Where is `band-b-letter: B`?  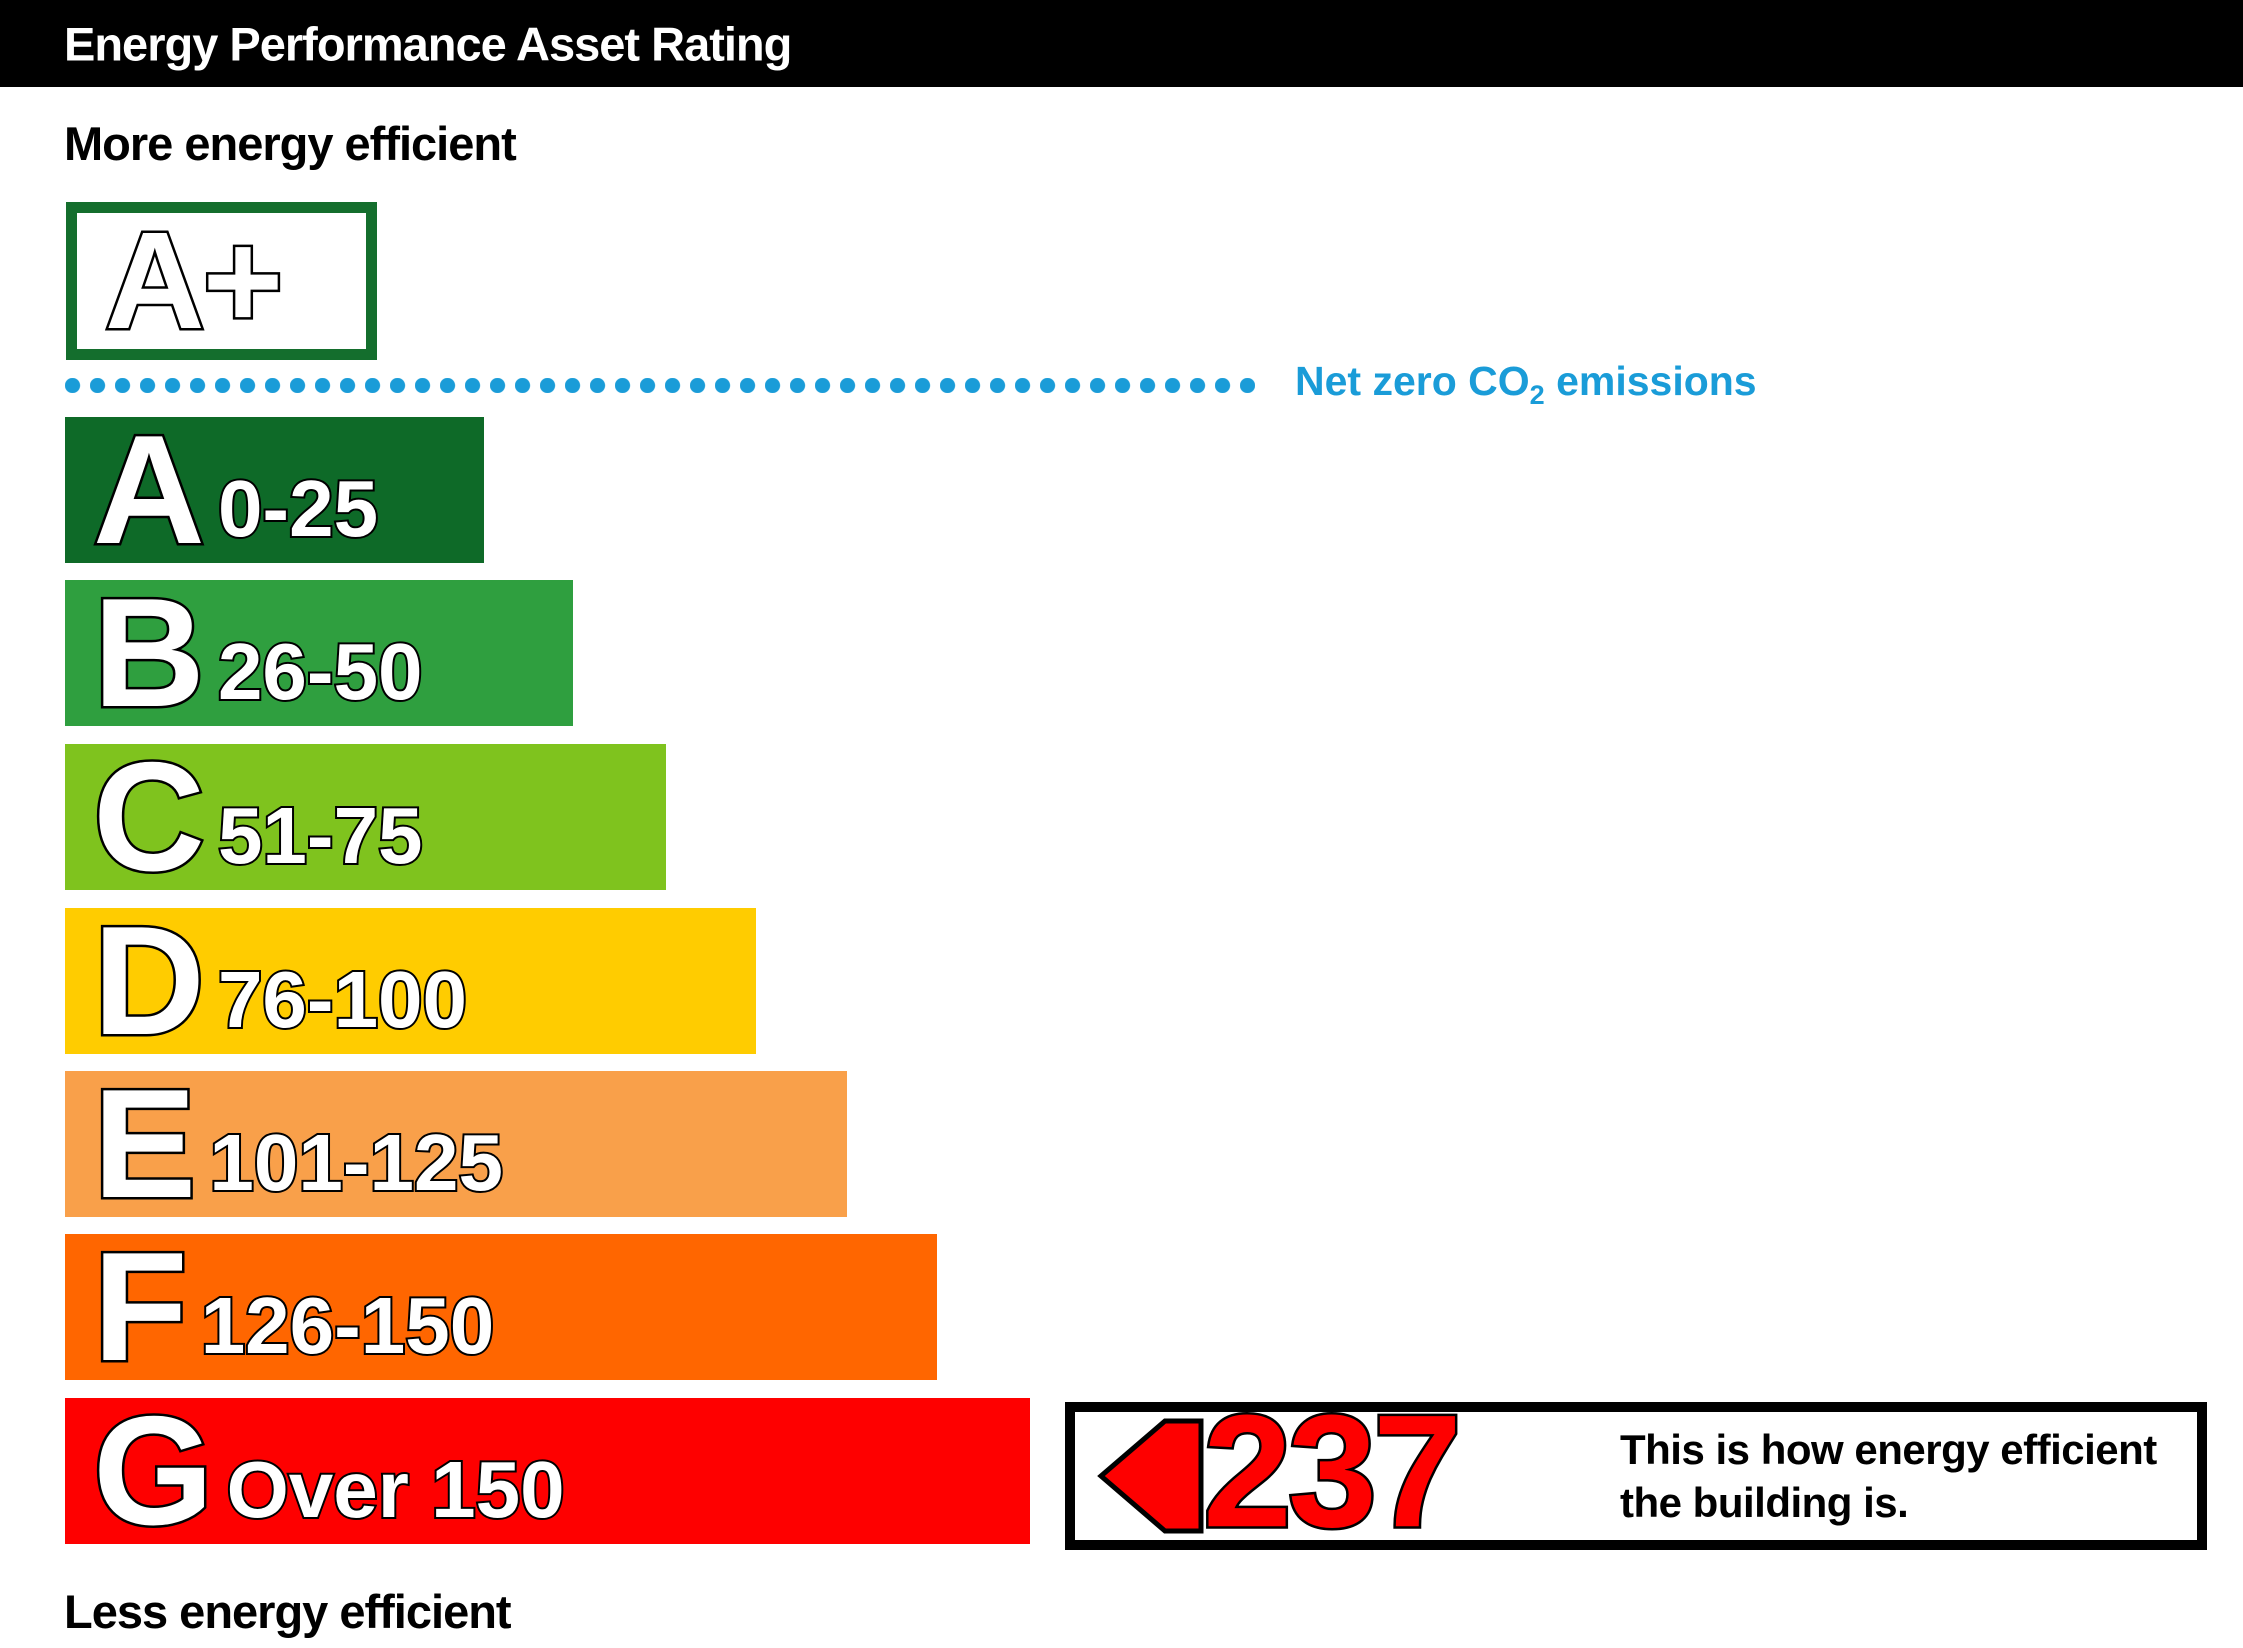
band-b-letter: B is located at coordinates (149, 652).